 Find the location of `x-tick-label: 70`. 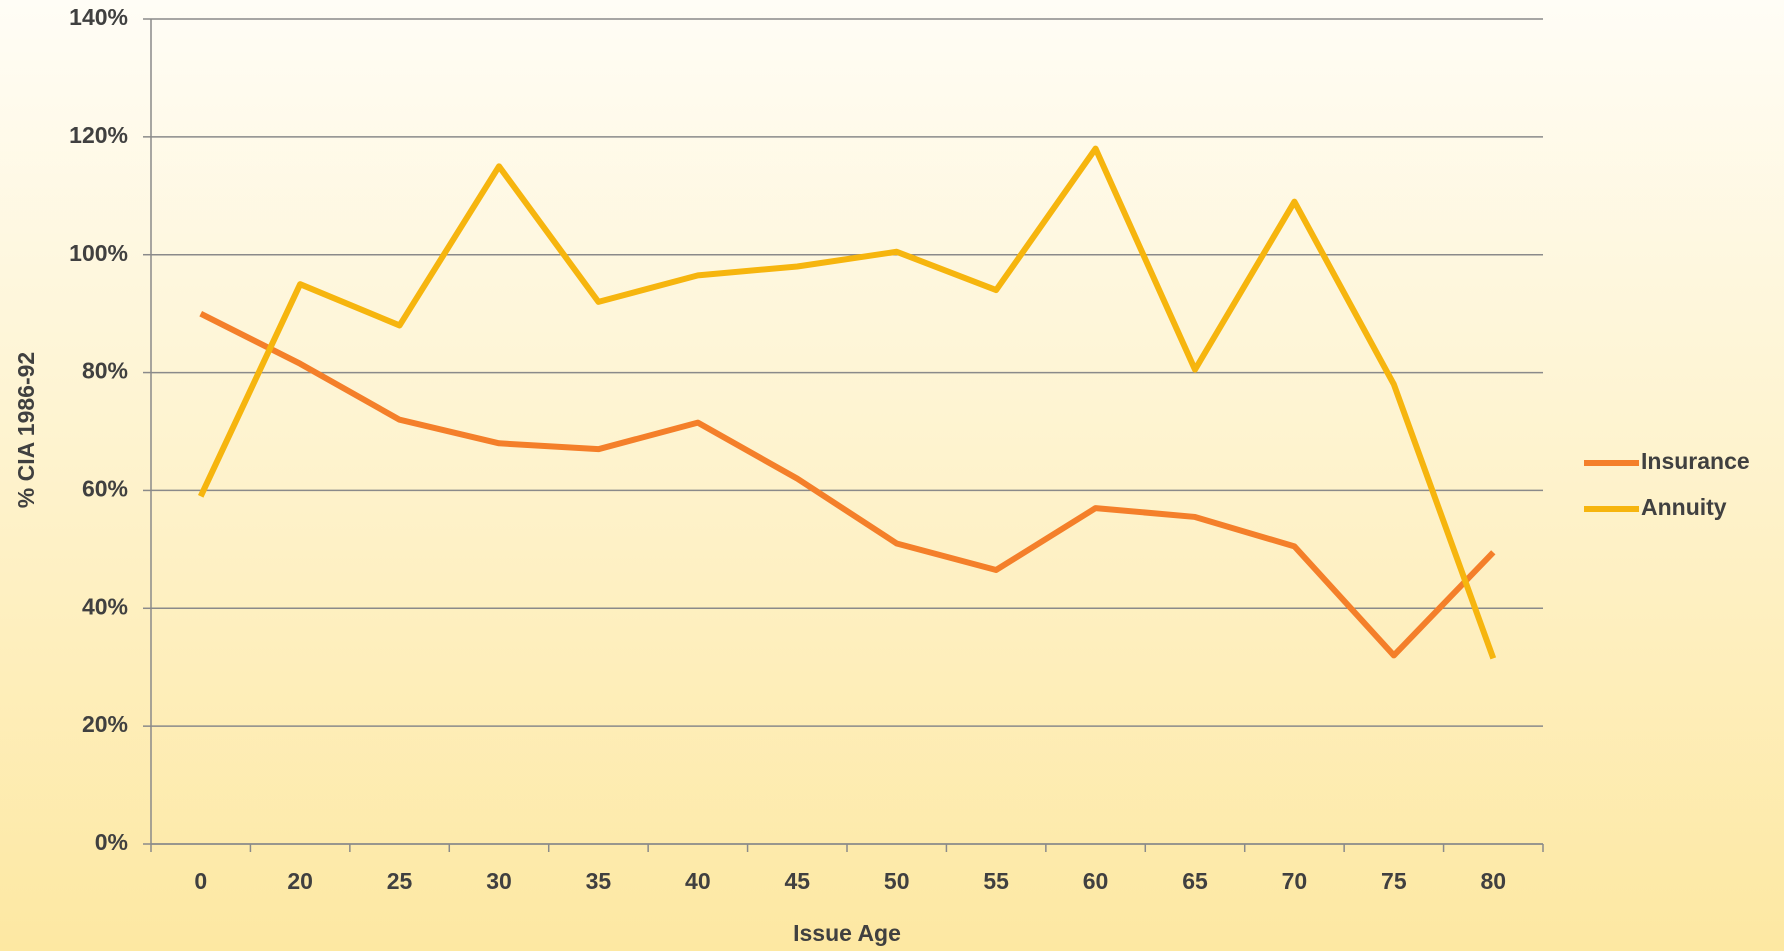

x-tick-label: 70 is located at coordinates (1295, 881).